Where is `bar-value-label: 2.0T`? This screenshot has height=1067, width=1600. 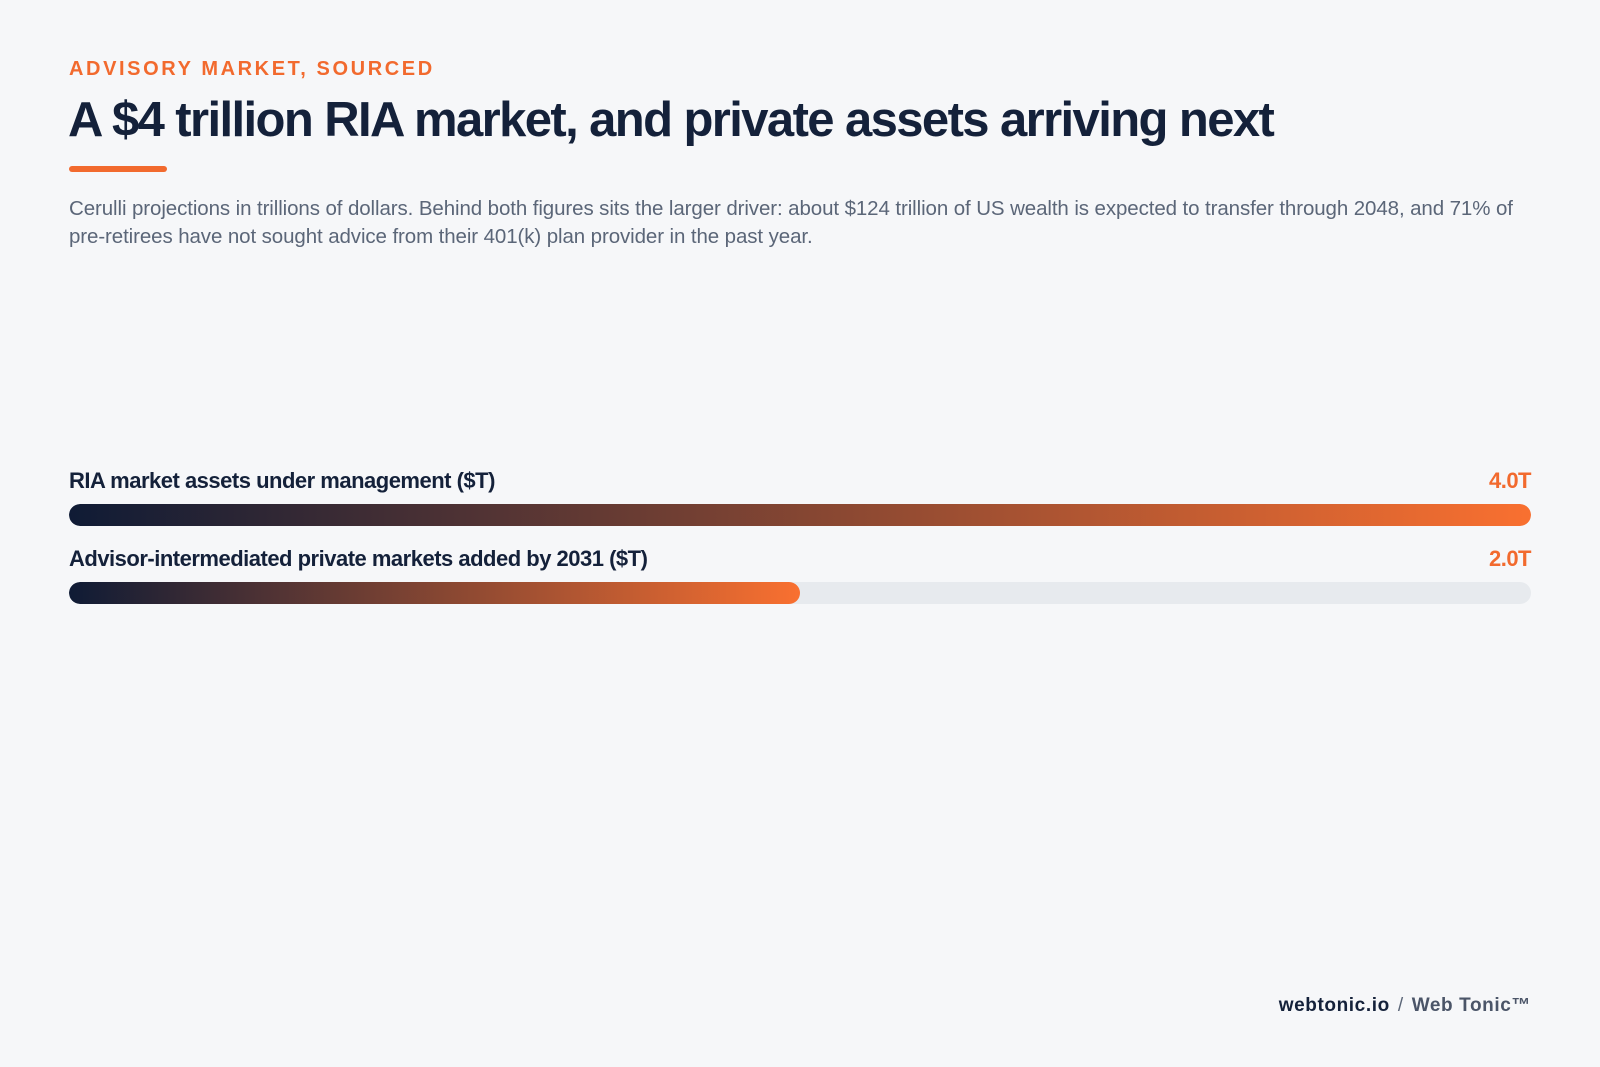 bar-value-label: 2.0T is located at coordinates (1510, 558).